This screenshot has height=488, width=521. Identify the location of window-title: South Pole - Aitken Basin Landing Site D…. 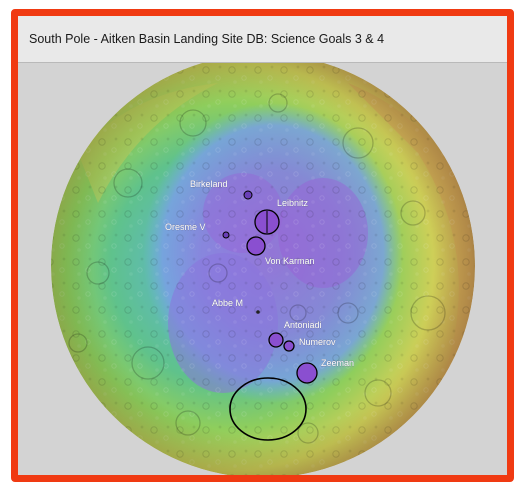
(207, 39).